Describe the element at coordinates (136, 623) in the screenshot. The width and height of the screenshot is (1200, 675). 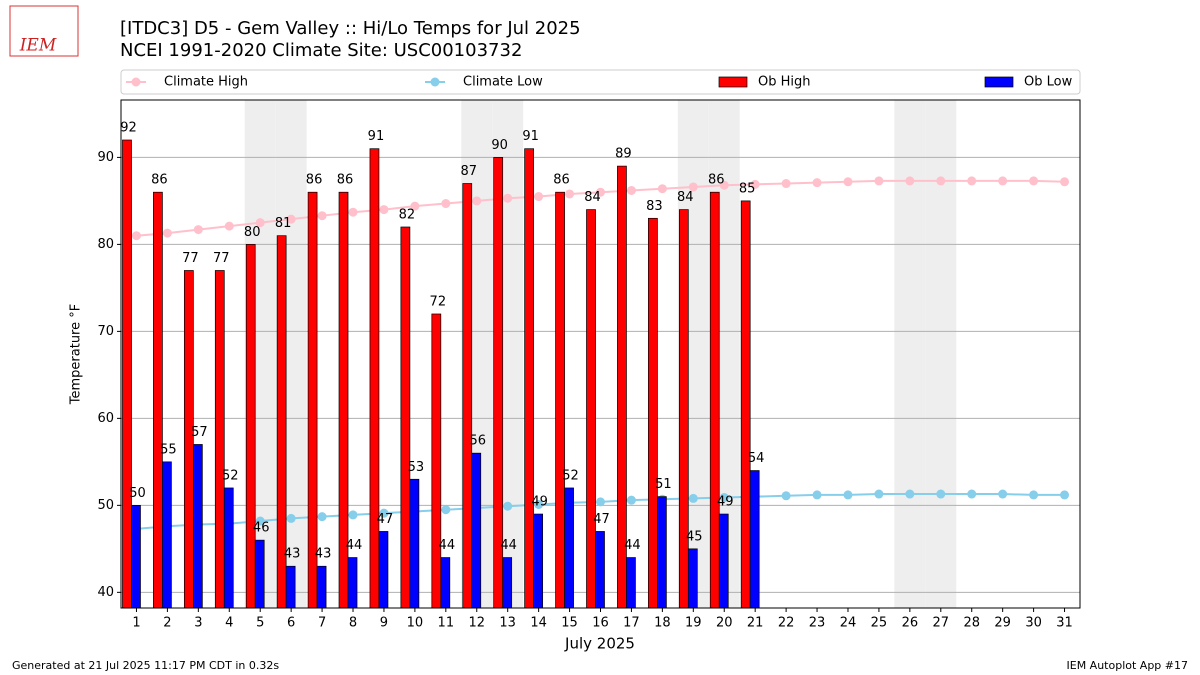
I see `x-tick-label: 1` at that location.